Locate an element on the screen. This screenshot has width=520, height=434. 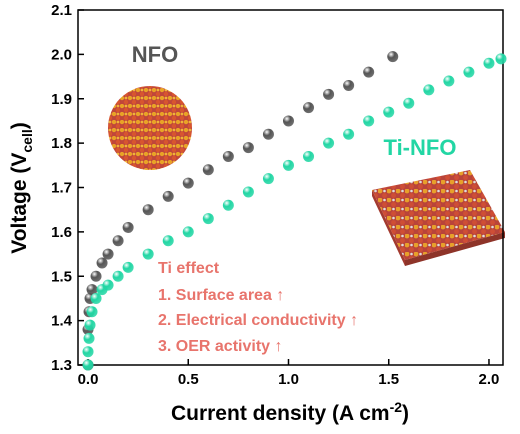
annotation: 1. Surface area ↑ is located at coordinates (221, 295).